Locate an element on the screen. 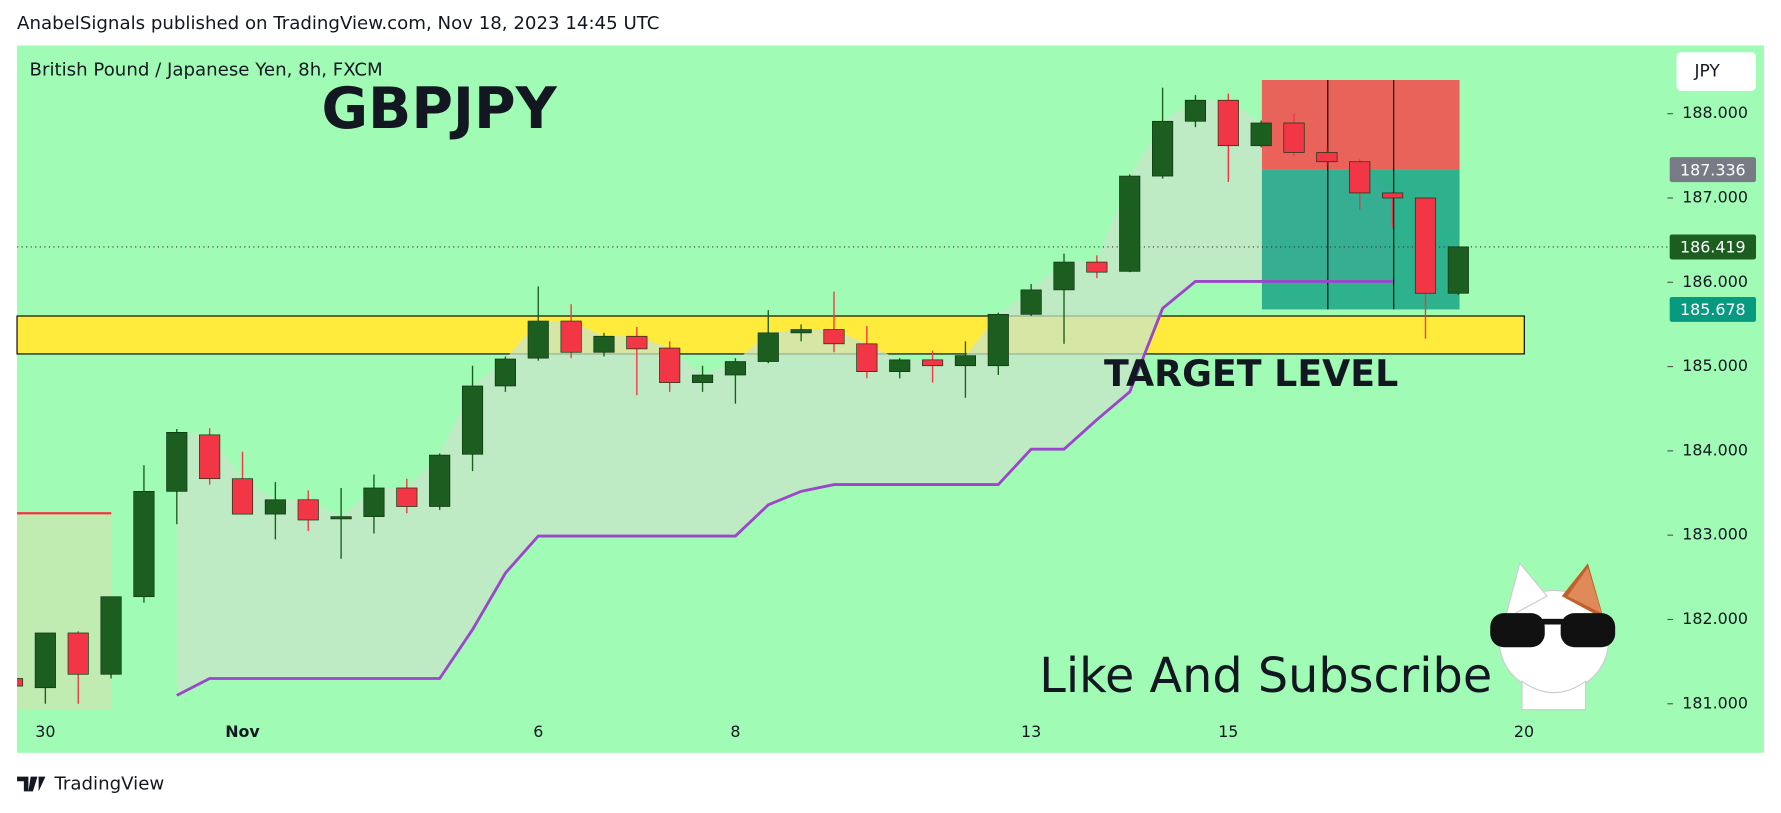 This screenshot has height=813, width=1781. logo is located at coordinates (31, 784).